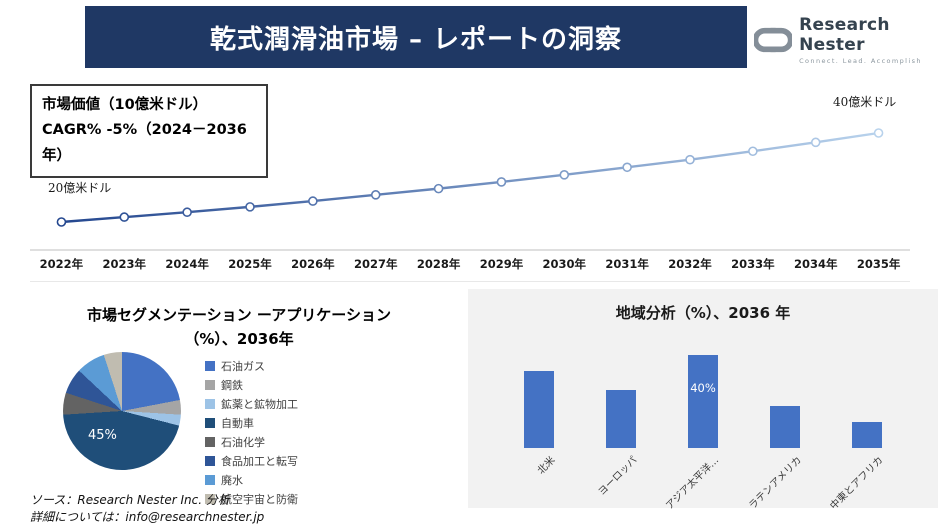 This screenshot has height=529, width=940. I want to click on start-value-annotation: 20億米ドル, so click(80, 188).